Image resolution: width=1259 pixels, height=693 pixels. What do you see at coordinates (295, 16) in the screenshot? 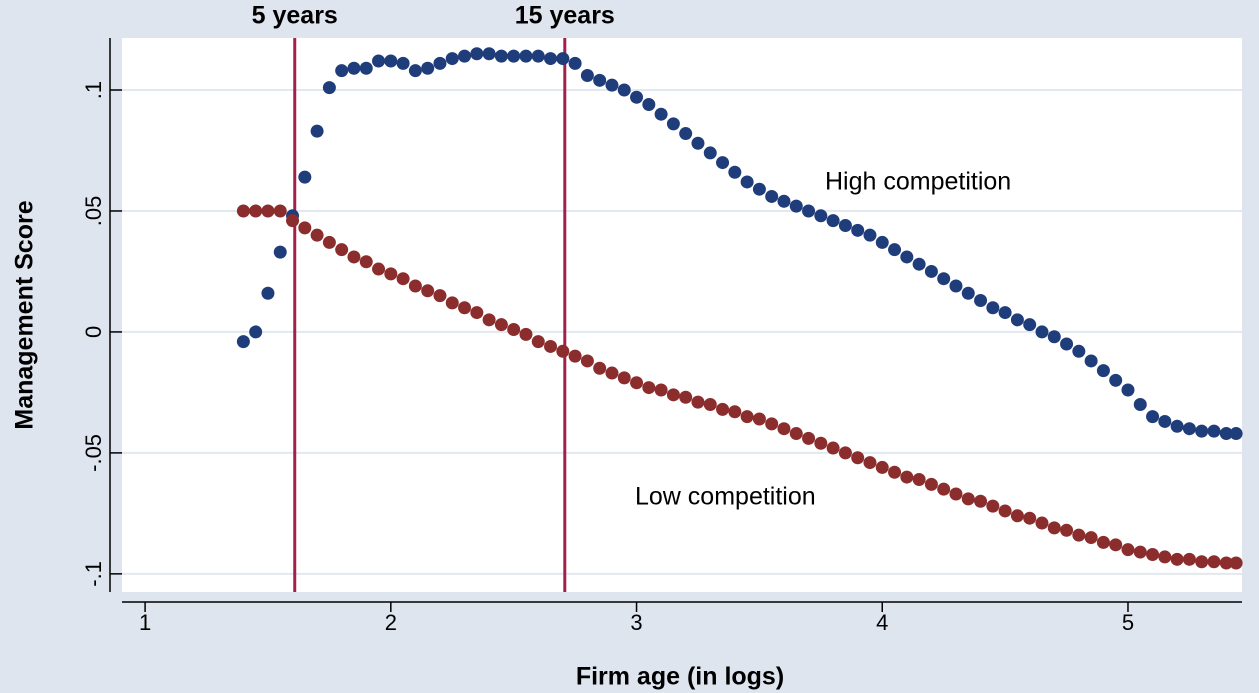
I see `reference-label: 5 years` at bounding box center [295, 16].